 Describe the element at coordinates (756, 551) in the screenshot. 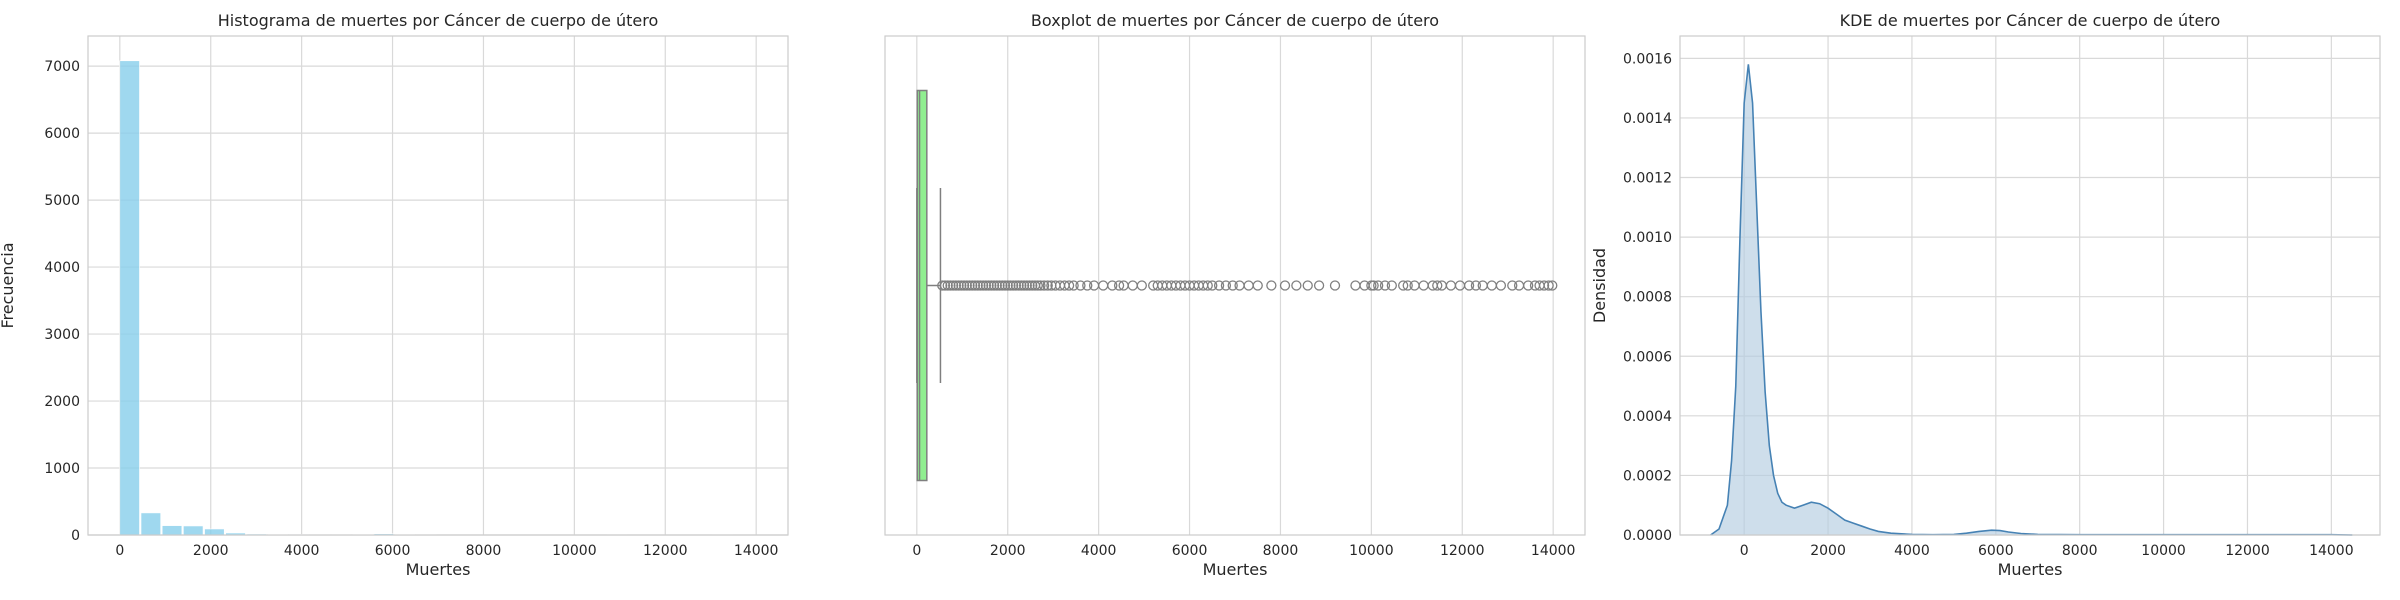

I see `x-tick-label: 14000` at that location.